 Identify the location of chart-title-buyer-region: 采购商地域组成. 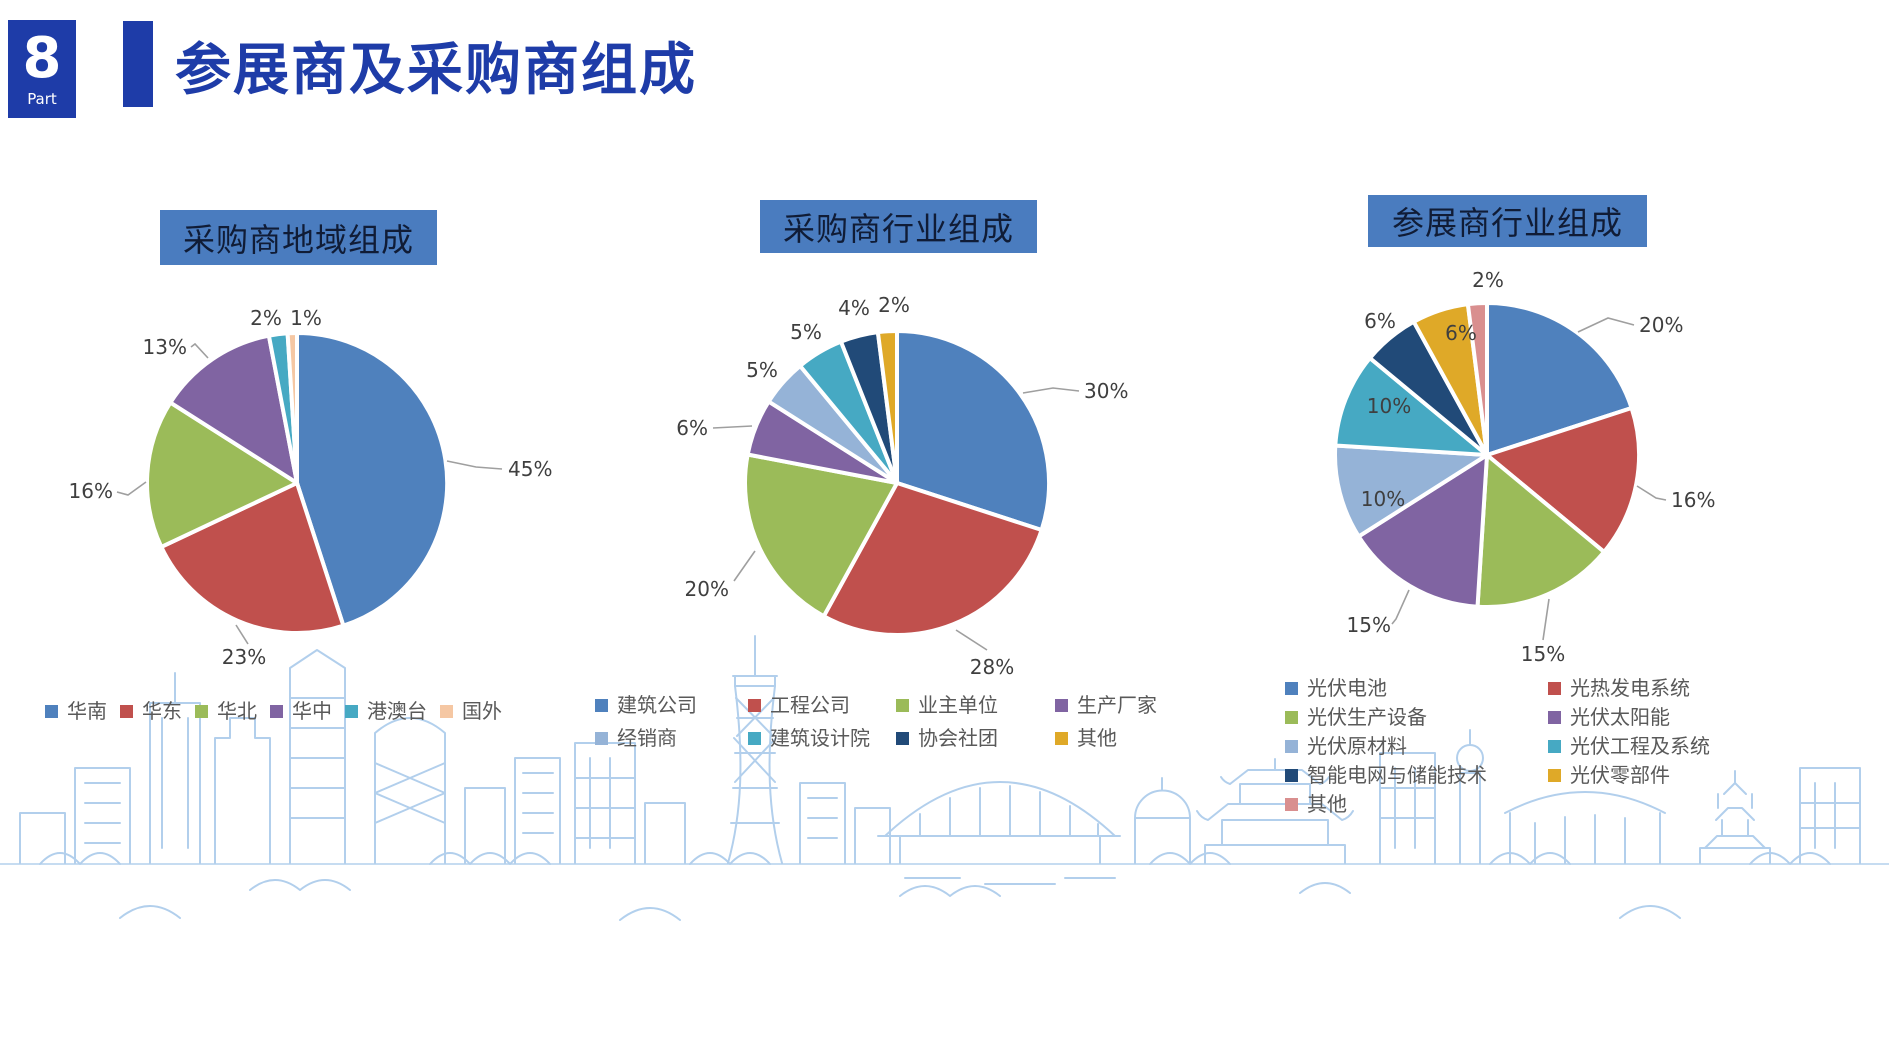
(298, 237).